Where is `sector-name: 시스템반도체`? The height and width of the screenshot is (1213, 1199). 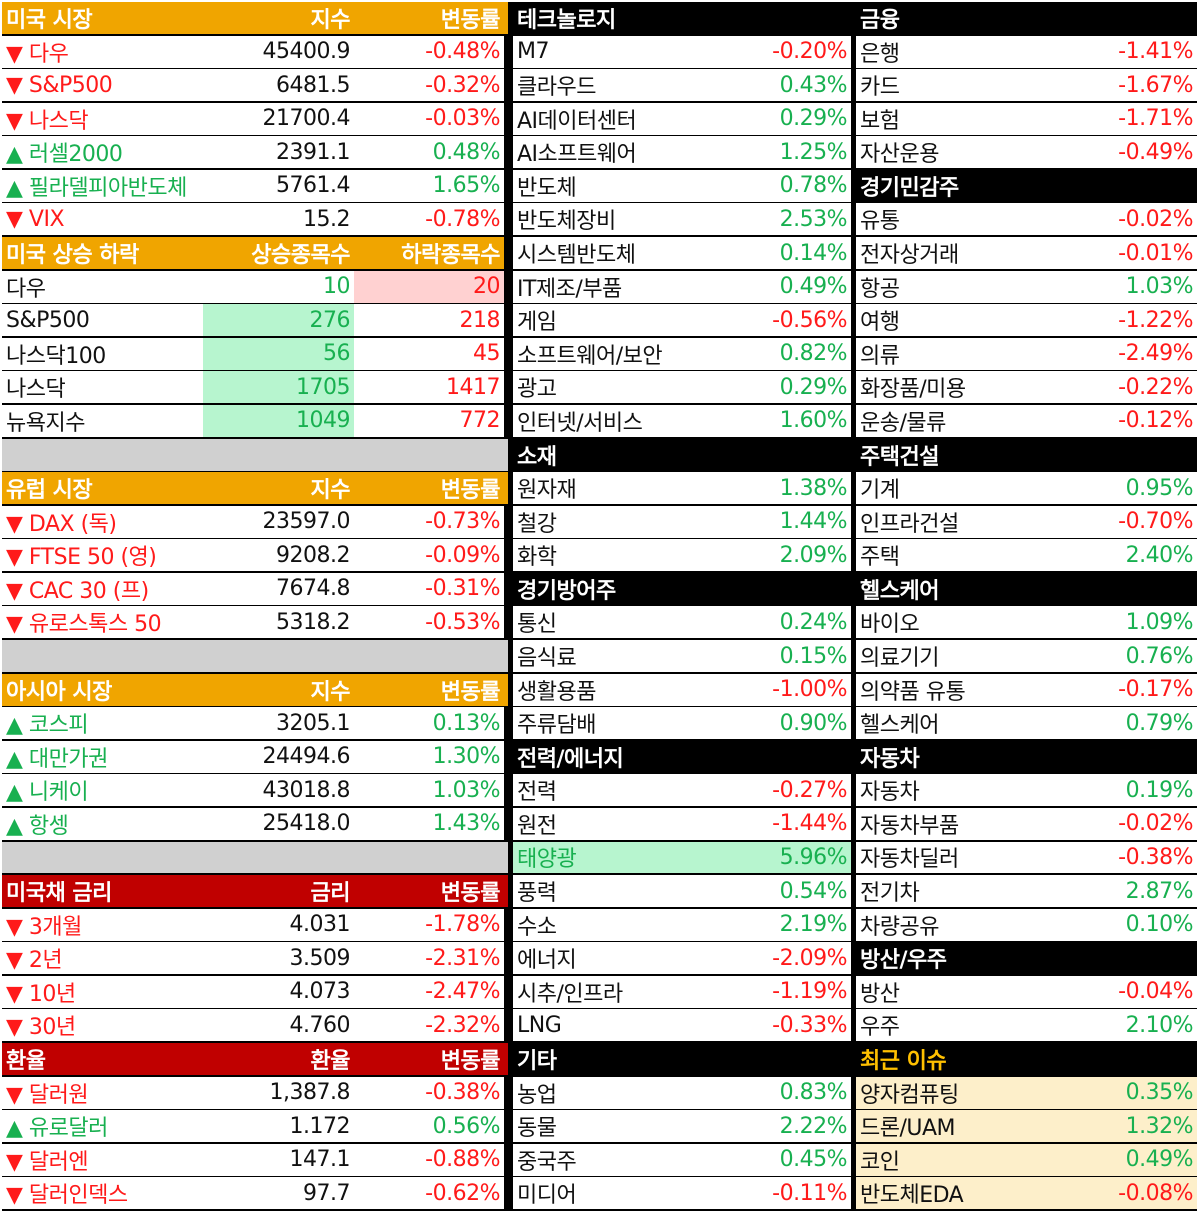 sector-name: 시스템반도체 is located at coordinates (613, 253).